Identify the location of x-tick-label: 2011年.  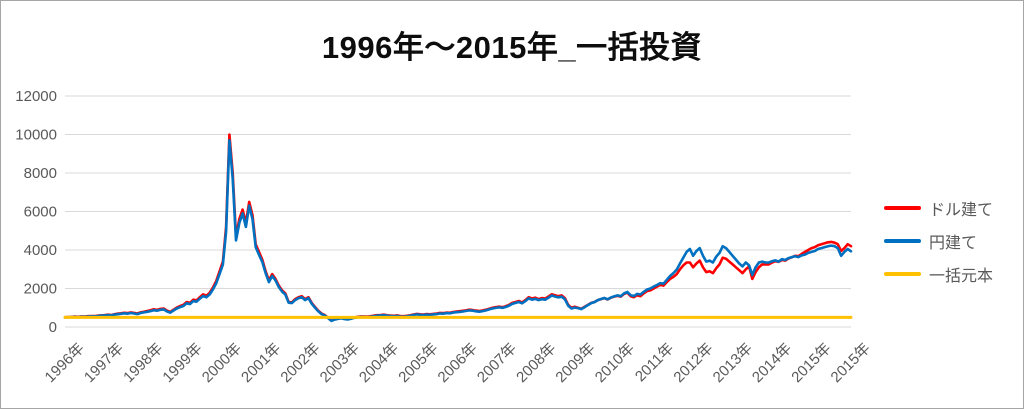
(654, 362).